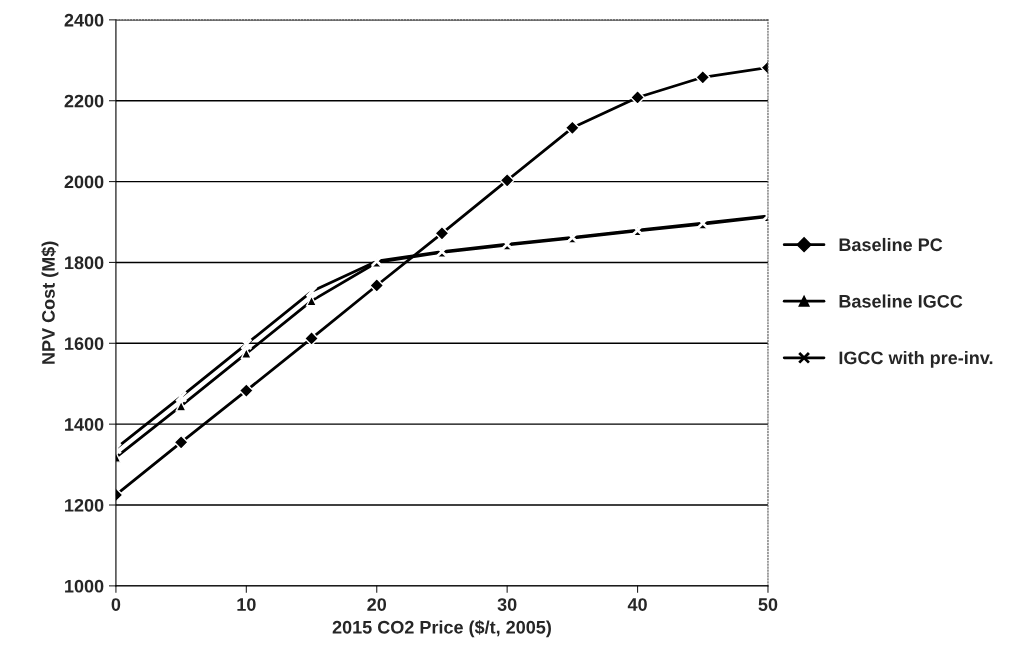 Image resolution: width=1035 pixels, height=662 pixels. Describe the element at coordinates (901, 301) in the screenshot. I see `legend-label: Baseline IGCC` at that location.